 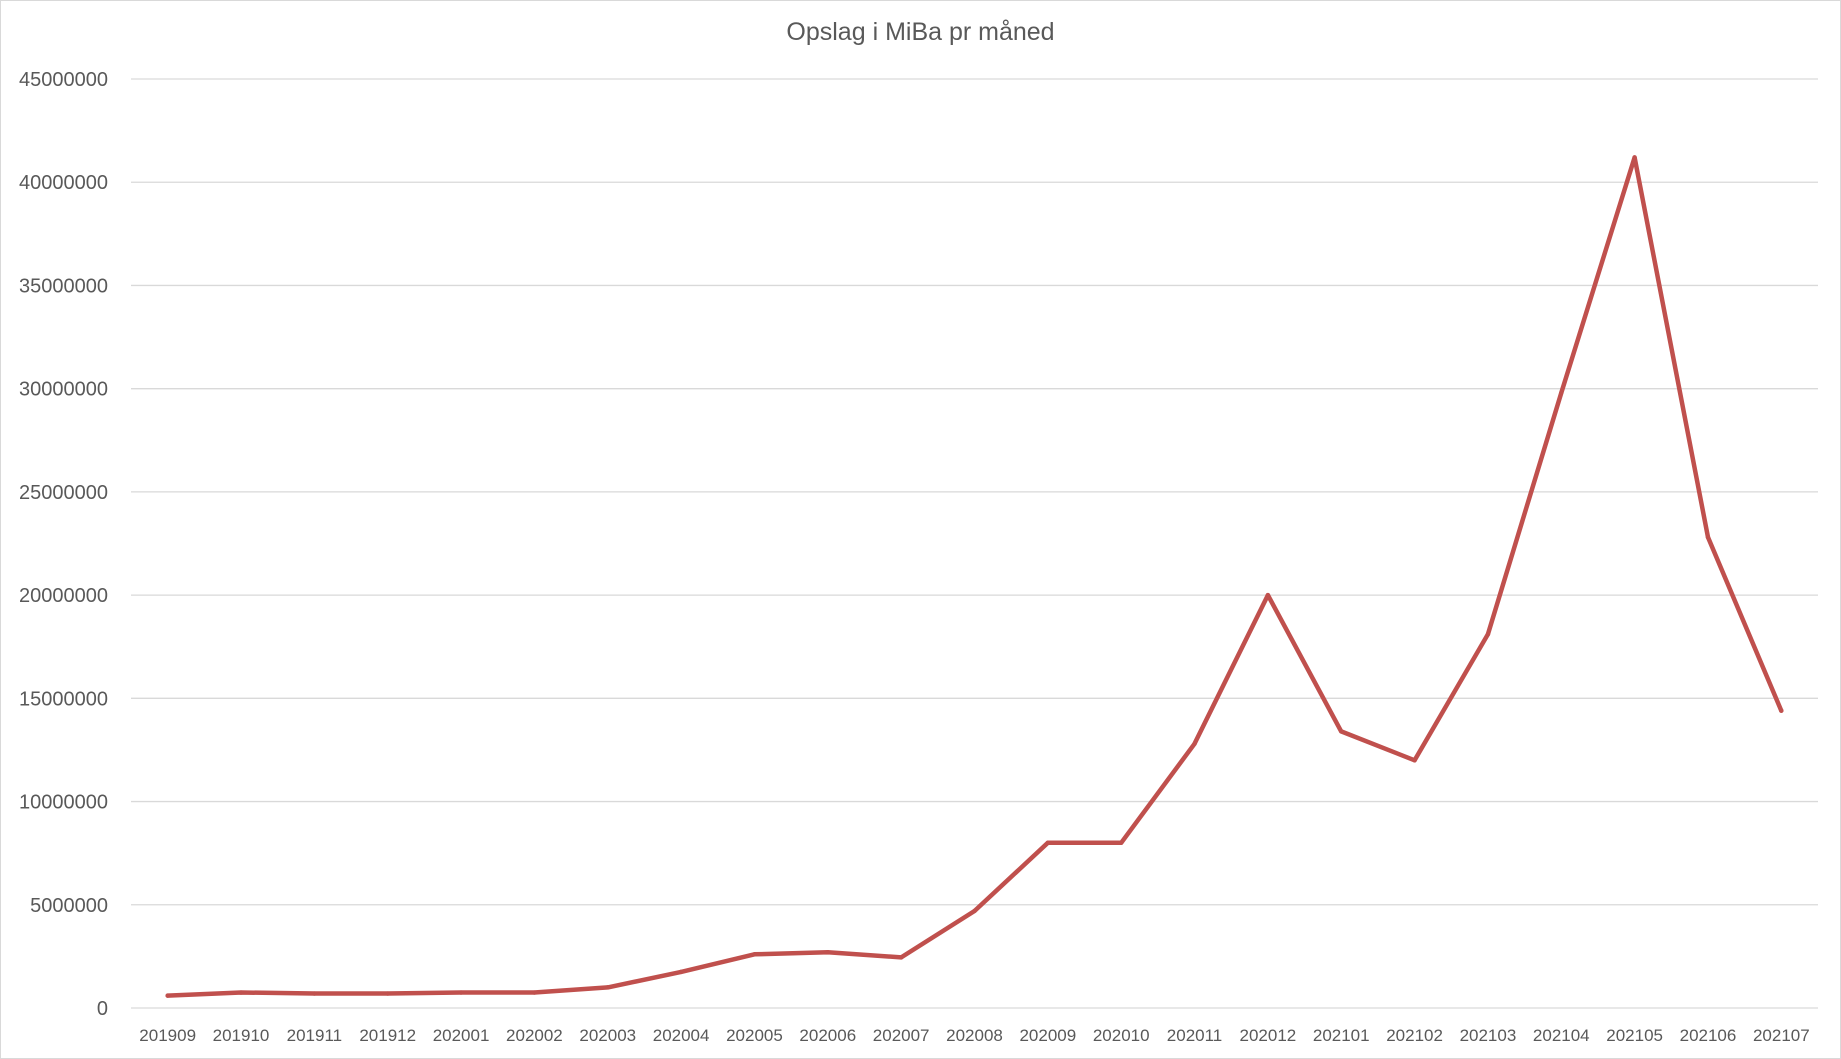 What do you see at coordinates (1341, 1035) in the screenshot?
I see `x-tick-label: 202101` at bounding box center [1341, 1035].